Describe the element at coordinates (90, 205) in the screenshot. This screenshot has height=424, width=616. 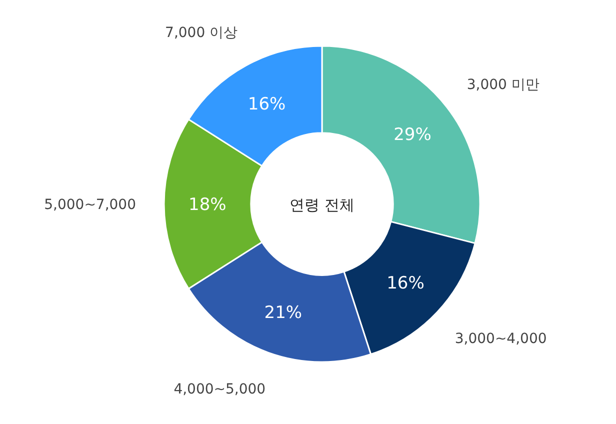
I see `slice-label: 5,000~7,000` at that location.